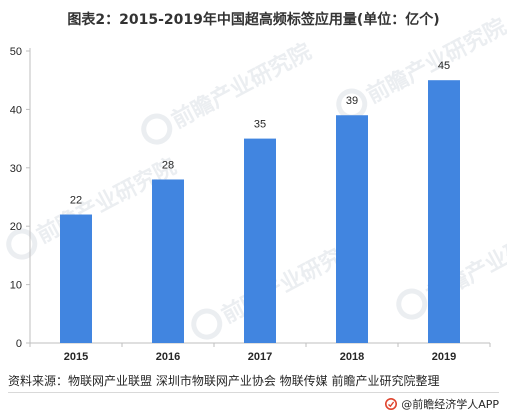  Describe the element at coordinates (352, 357) in the screenshot. I see `x-tick-label: 2018` at that location.